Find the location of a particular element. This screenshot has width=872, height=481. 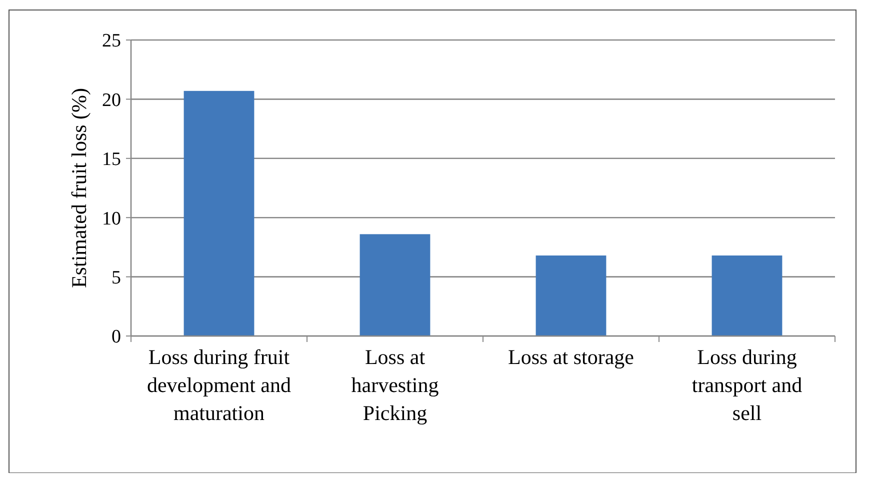

y-tick-label: 10 is located at coordinates (111, 219).